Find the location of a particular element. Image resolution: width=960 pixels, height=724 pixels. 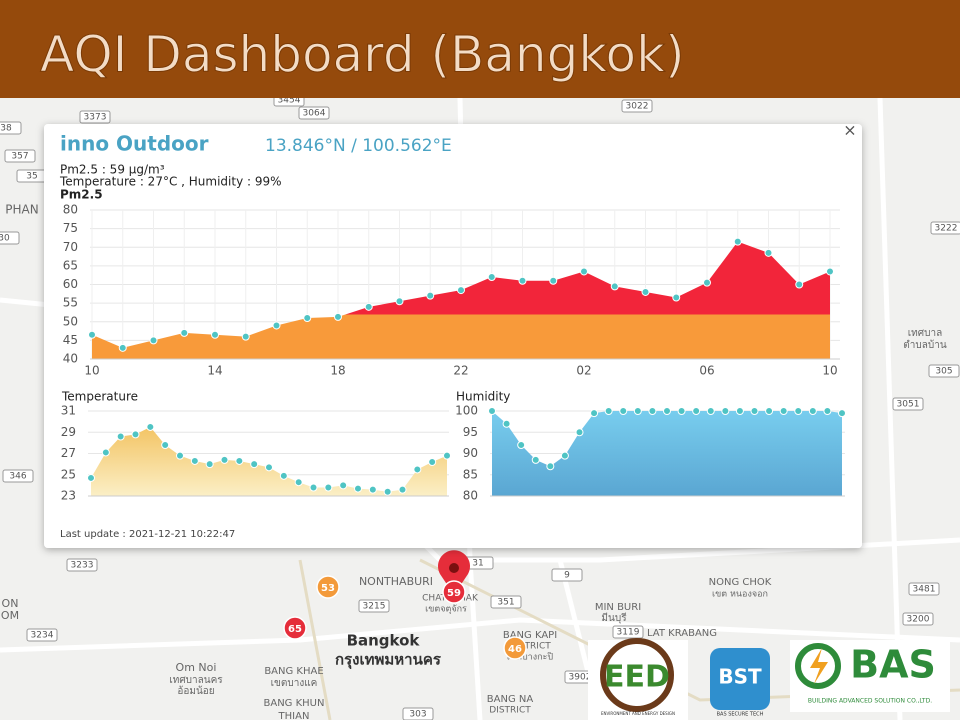

y-tick-label: 90 is located at coordinates (470, 453).